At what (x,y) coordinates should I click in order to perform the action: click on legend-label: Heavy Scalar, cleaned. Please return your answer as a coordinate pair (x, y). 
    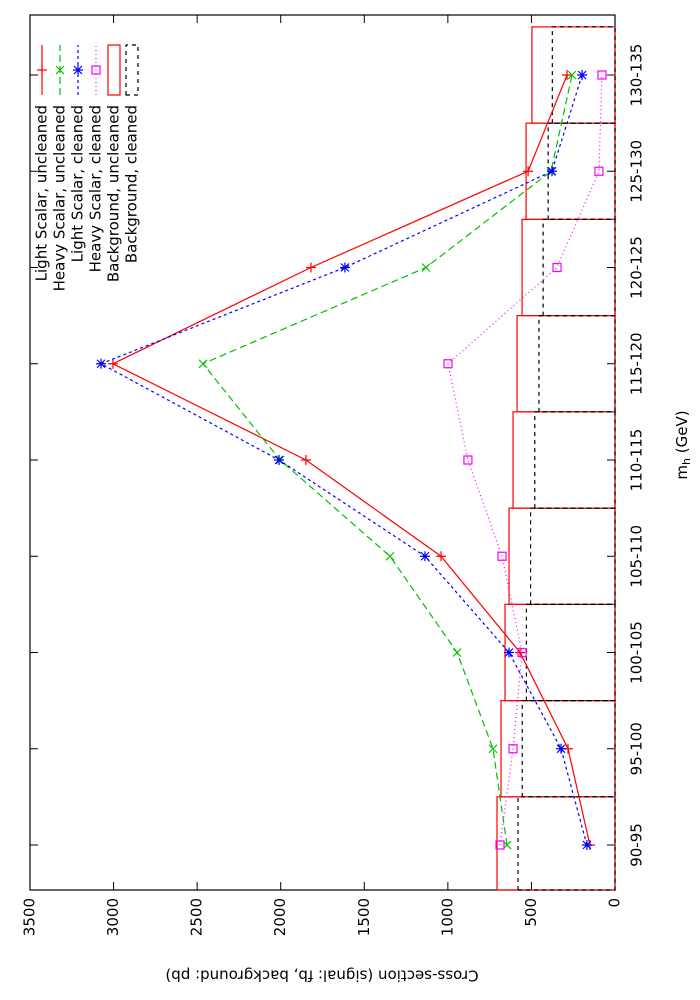
    Looking at the image, I should click on (96, 188).